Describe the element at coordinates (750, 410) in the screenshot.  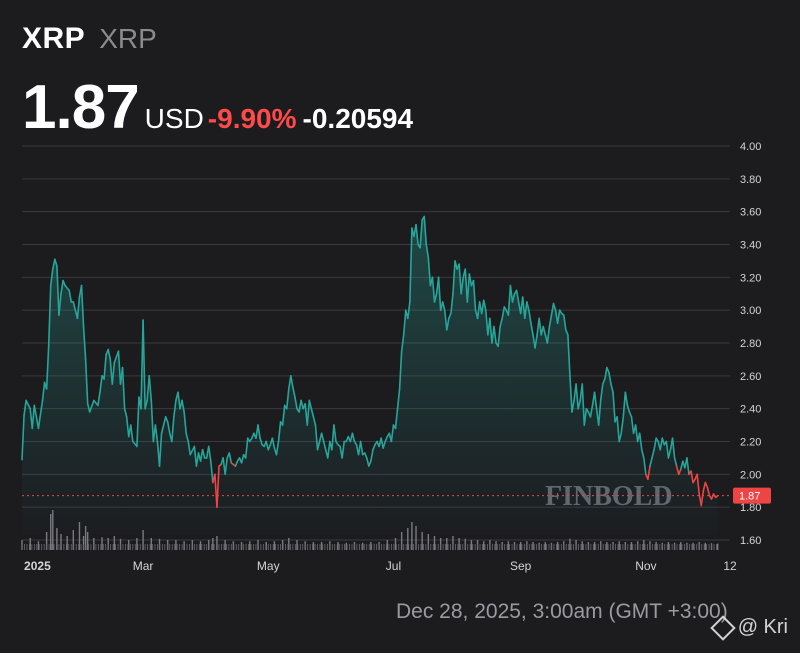
I see `y-tick-label: 2.40` at that location.